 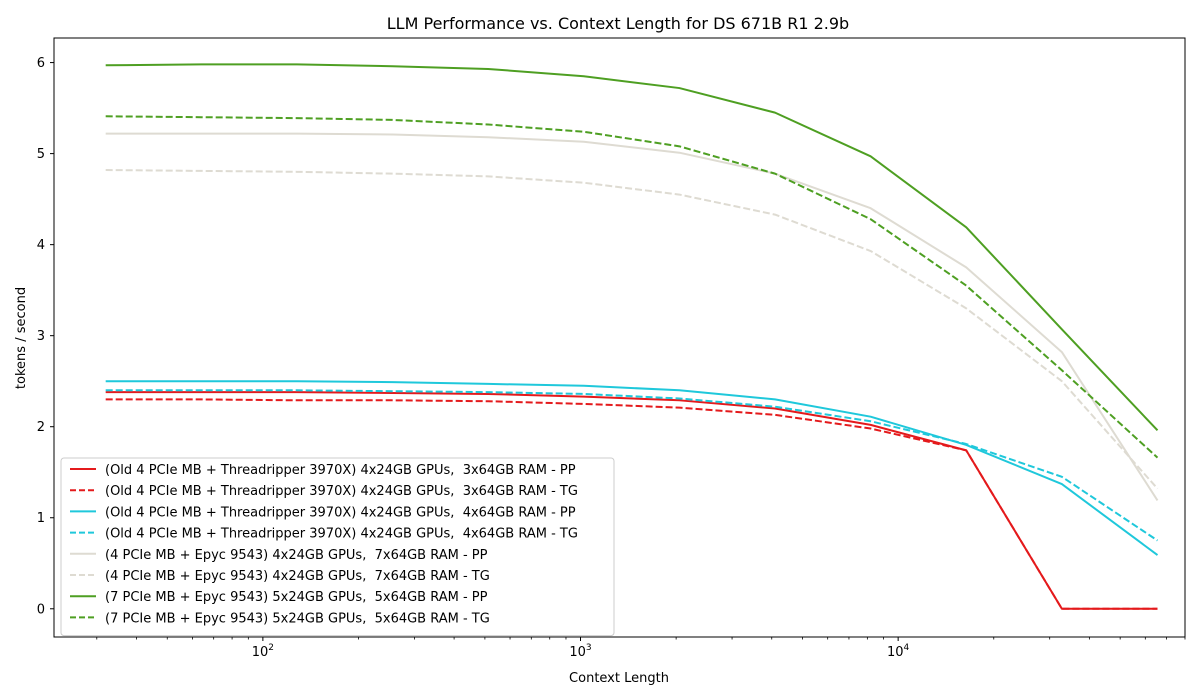 I want to click on y-tick-label: 6, so click(x=41, y=63).